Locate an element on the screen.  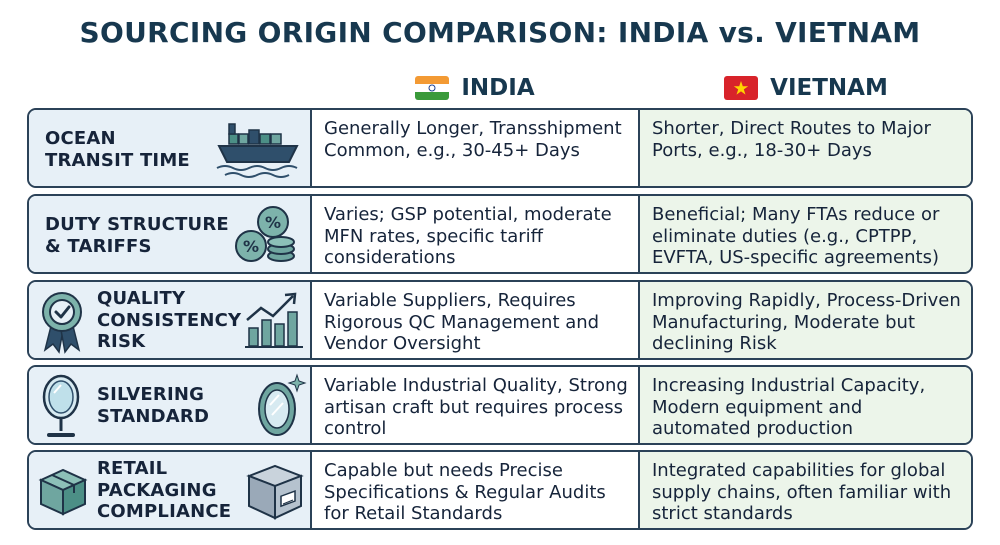
vietnam-column-header: VIETNAM is located at coordinates (806, 88).